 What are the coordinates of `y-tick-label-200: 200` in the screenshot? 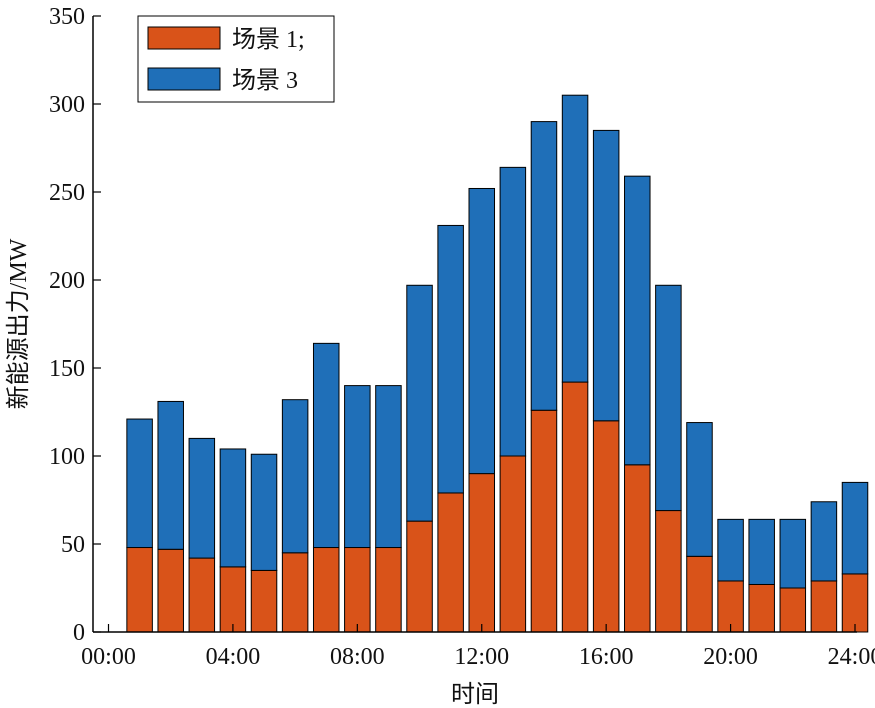 It's located at (67, 281).